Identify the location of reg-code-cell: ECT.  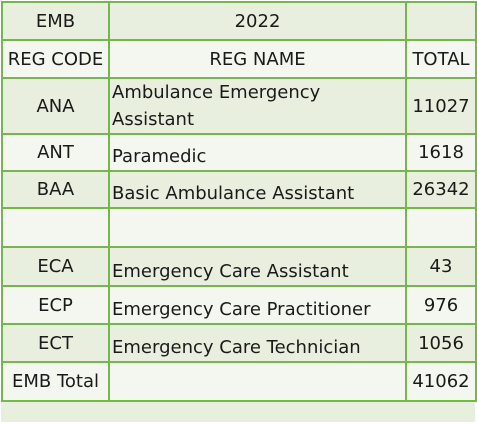
(55, 343).